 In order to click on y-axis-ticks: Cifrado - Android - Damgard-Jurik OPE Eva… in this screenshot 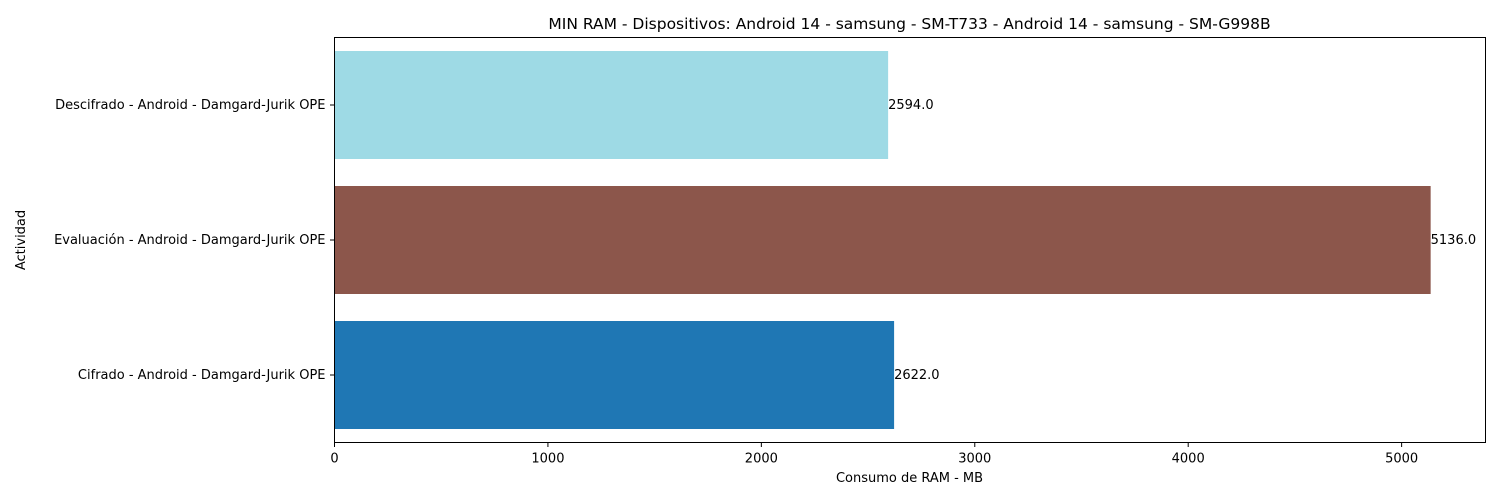, I will do `click(194, 240)`.